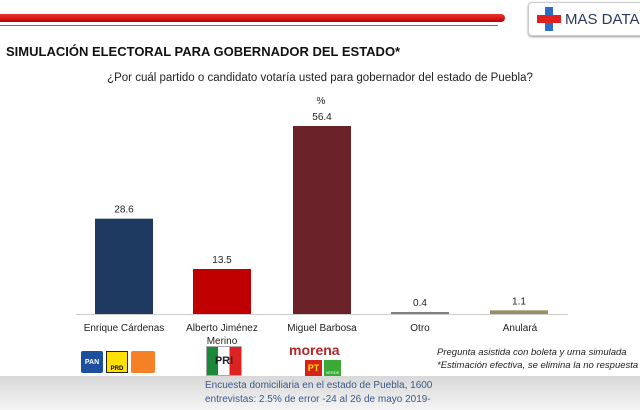 This screenshot has width=640, height=410. I want to click on pan-logo: PAN, so click(92, 362).